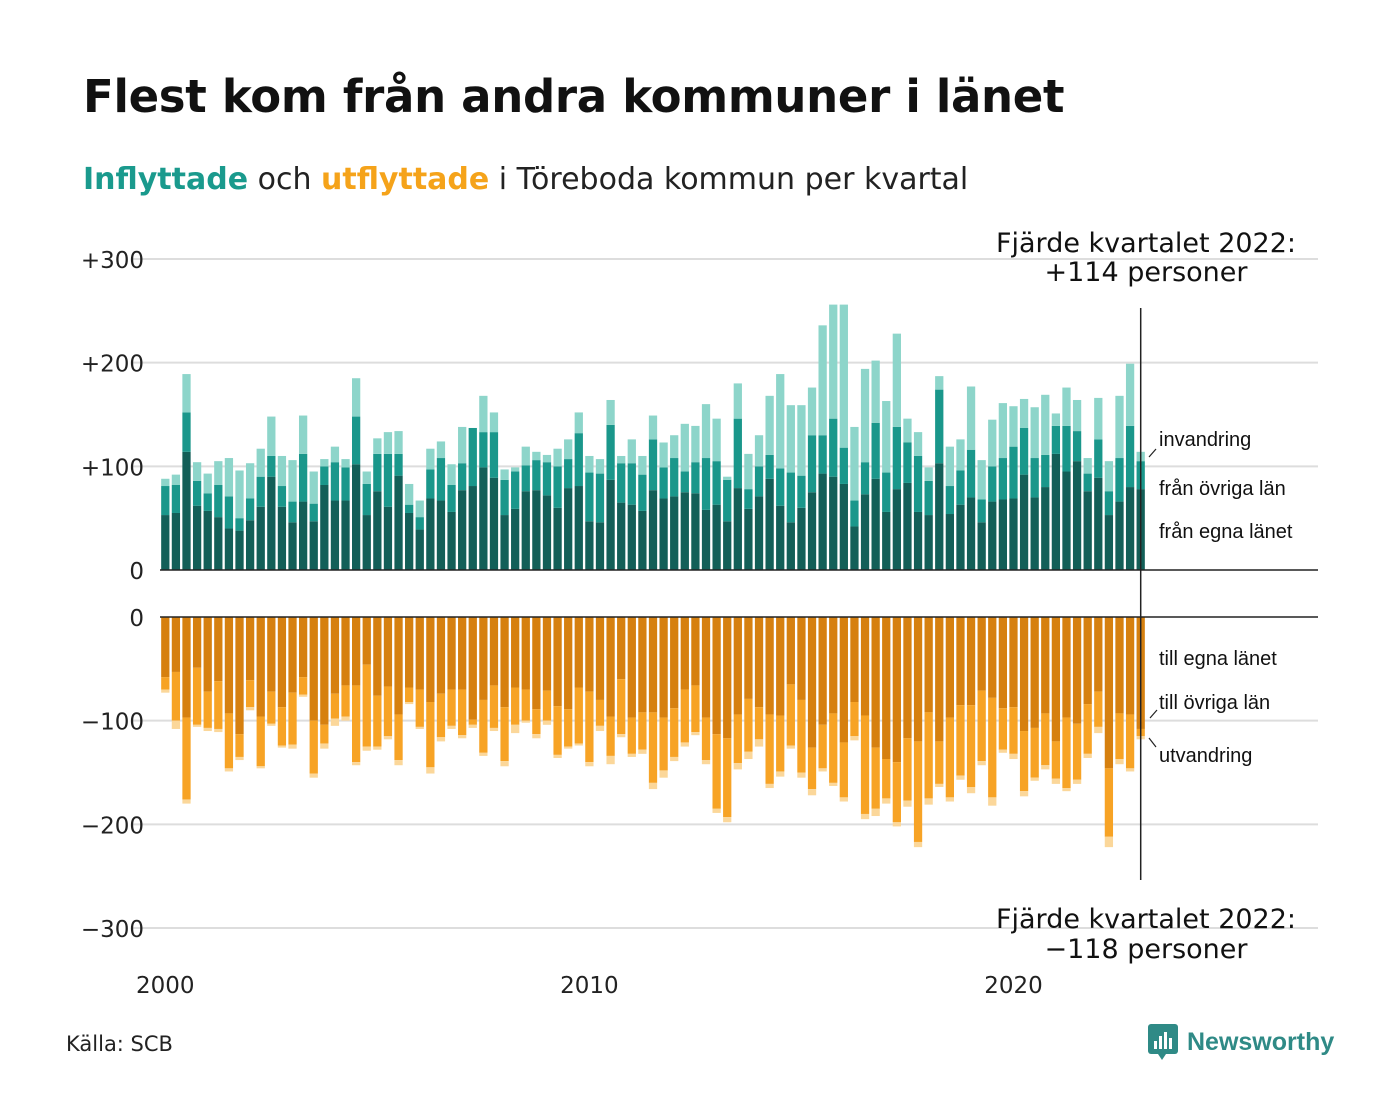  What do you see at coordinates (112, 723) in the screenshot?
I see `y-tick-label-out: −100` at bounding box center [112, 723].